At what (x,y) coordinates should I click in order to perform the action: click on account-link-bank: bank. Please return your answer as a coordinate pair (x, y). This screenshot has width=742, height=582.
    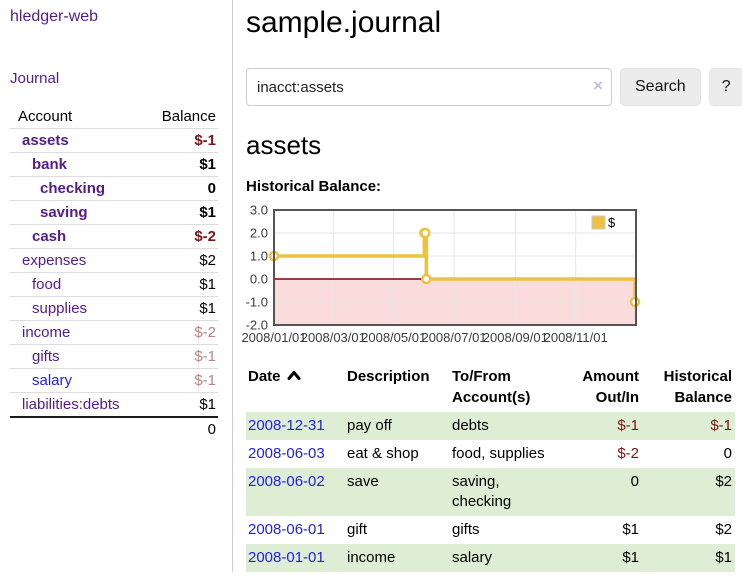
    Looking at the image, I should click on (50, 164).